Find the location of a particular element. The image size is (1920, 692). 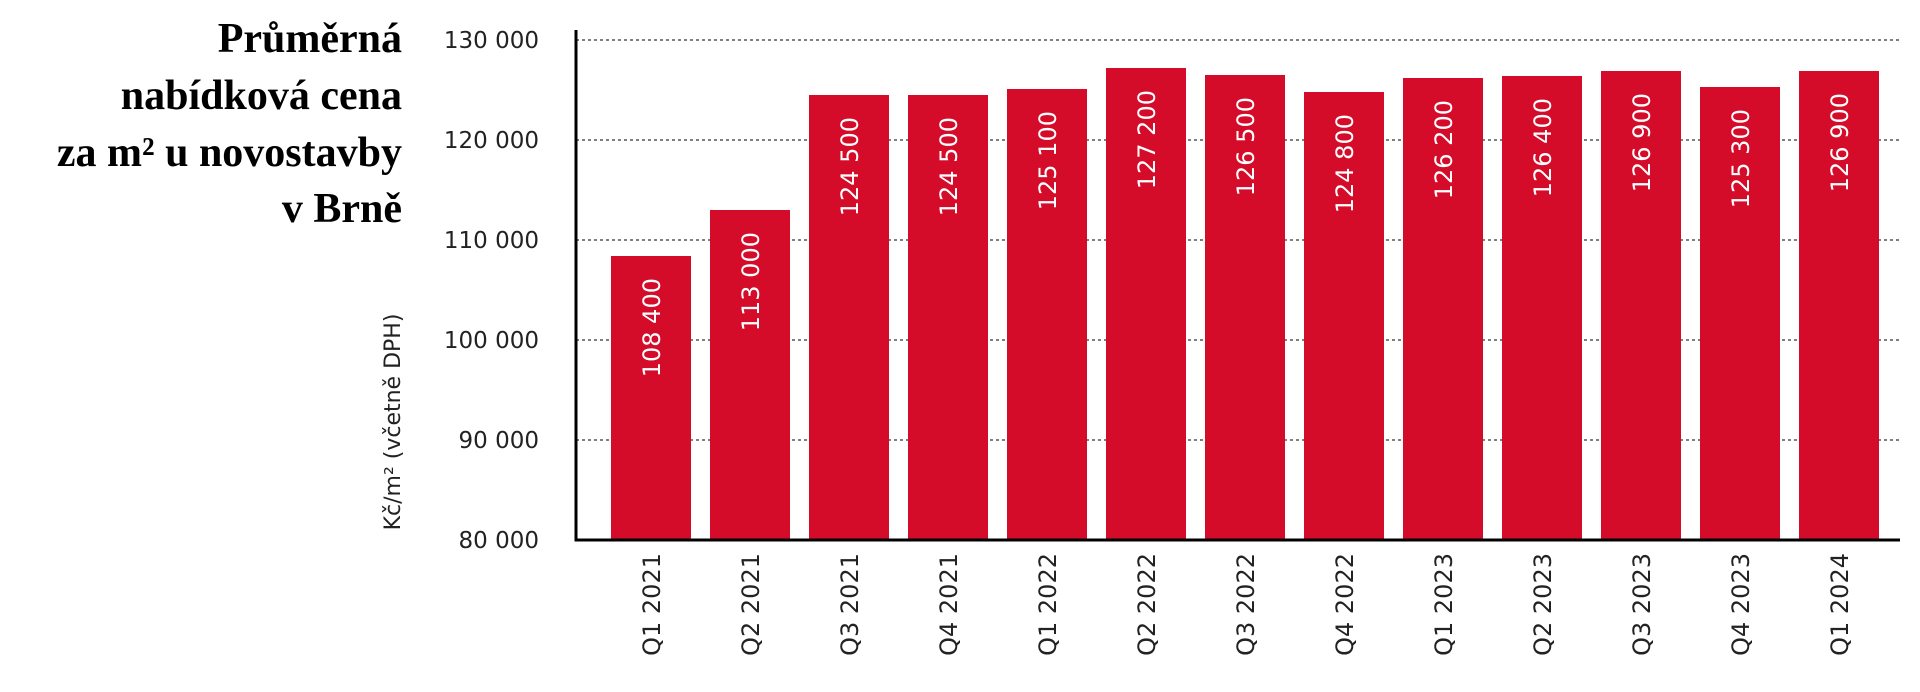

x-tick-label: Q4 2021 is located at coordinates (949, 604).